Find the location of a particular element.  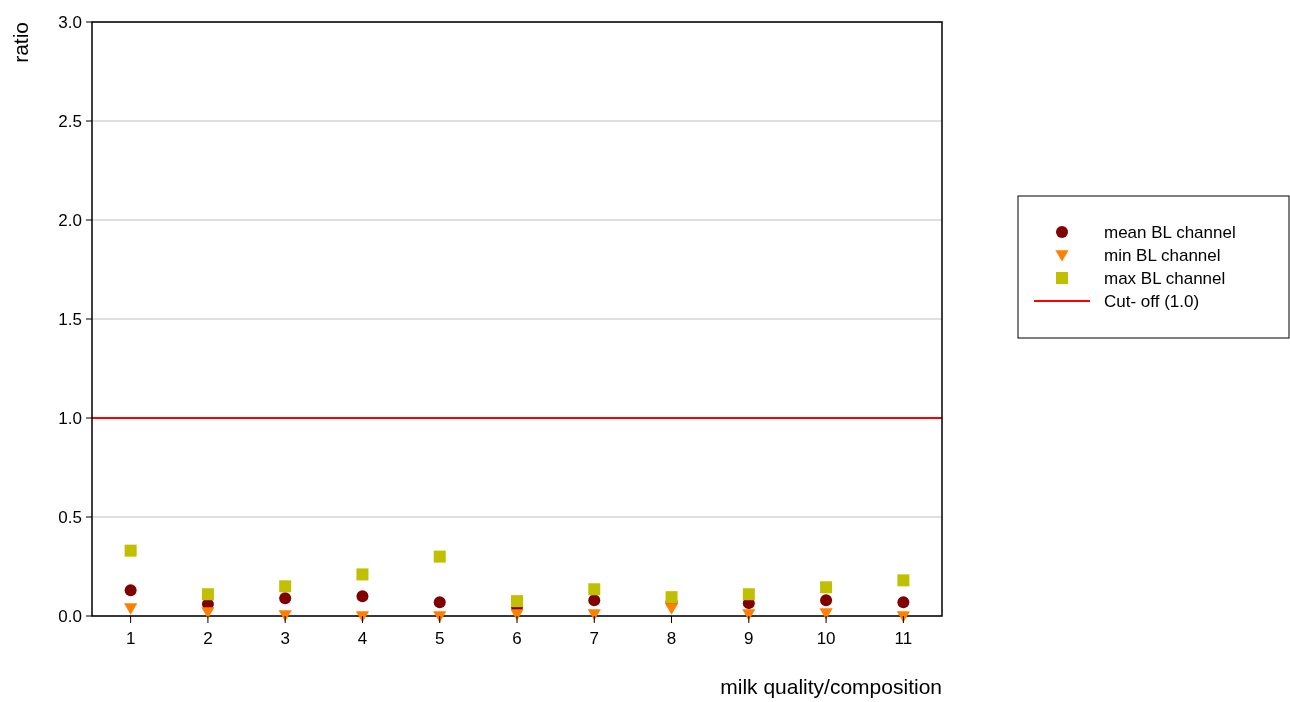

y-tick-label: 0.0 is located at coordinates (70, 616).